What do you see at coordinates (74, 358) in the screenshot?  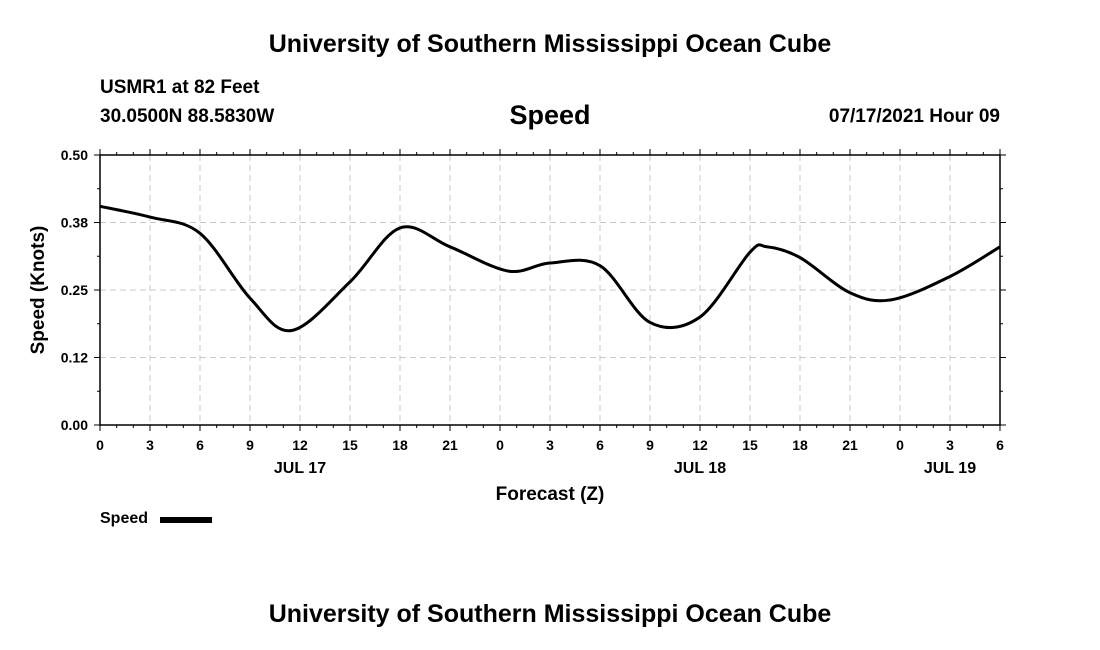 I see `y-tick-label: 0.12` at bounding box center [74, 358].